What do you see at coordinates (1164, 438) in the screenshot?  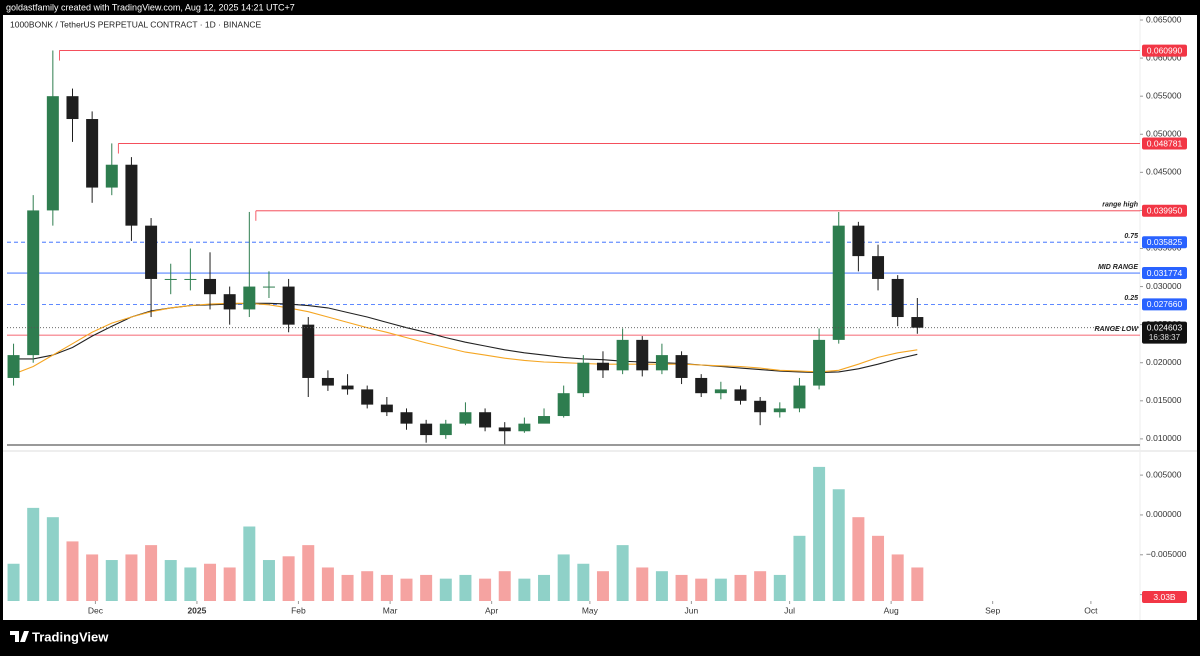 I see `y-tick-label: 0.010000` at bounding box center [1164, 438].